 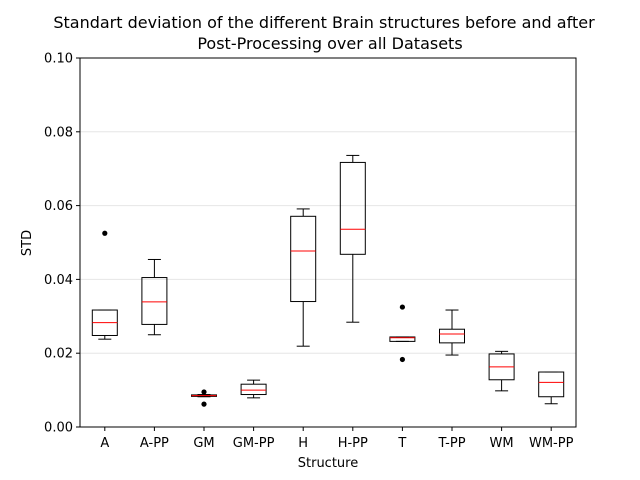 What do you see at coordinates (58, 132) in the screenshot?
I see `y-tick-label: 0.08` at bounding box center [58, 132].